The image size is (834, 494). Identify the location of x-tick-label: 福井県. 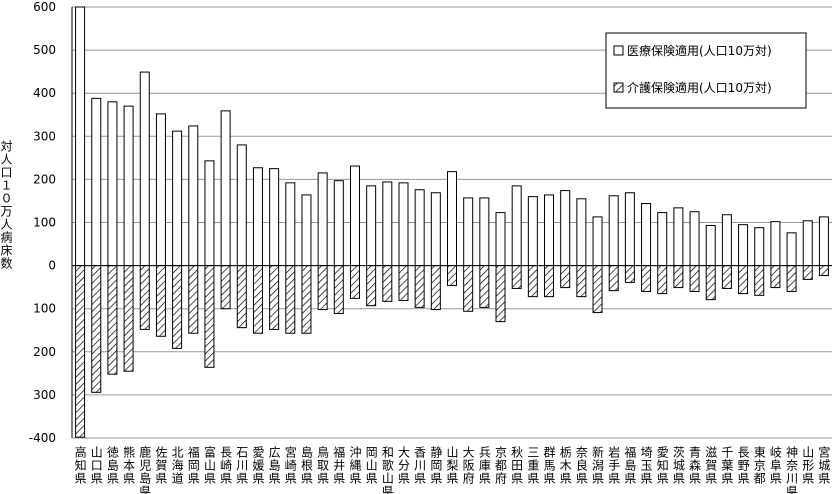
(339, 465).